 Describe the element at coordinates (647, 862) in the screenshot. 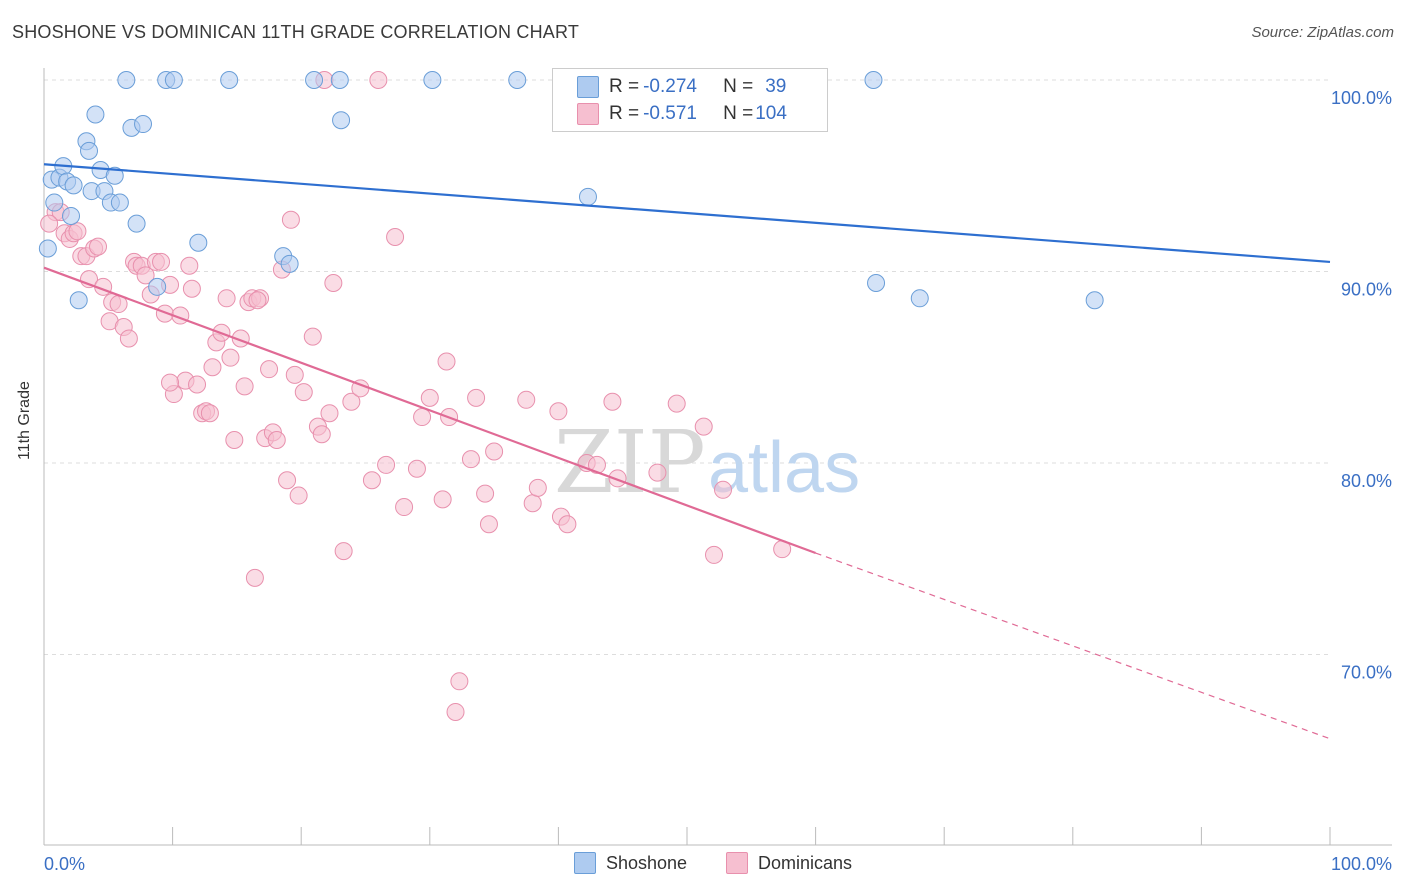

I see `series-name: Shoshone` at that location.